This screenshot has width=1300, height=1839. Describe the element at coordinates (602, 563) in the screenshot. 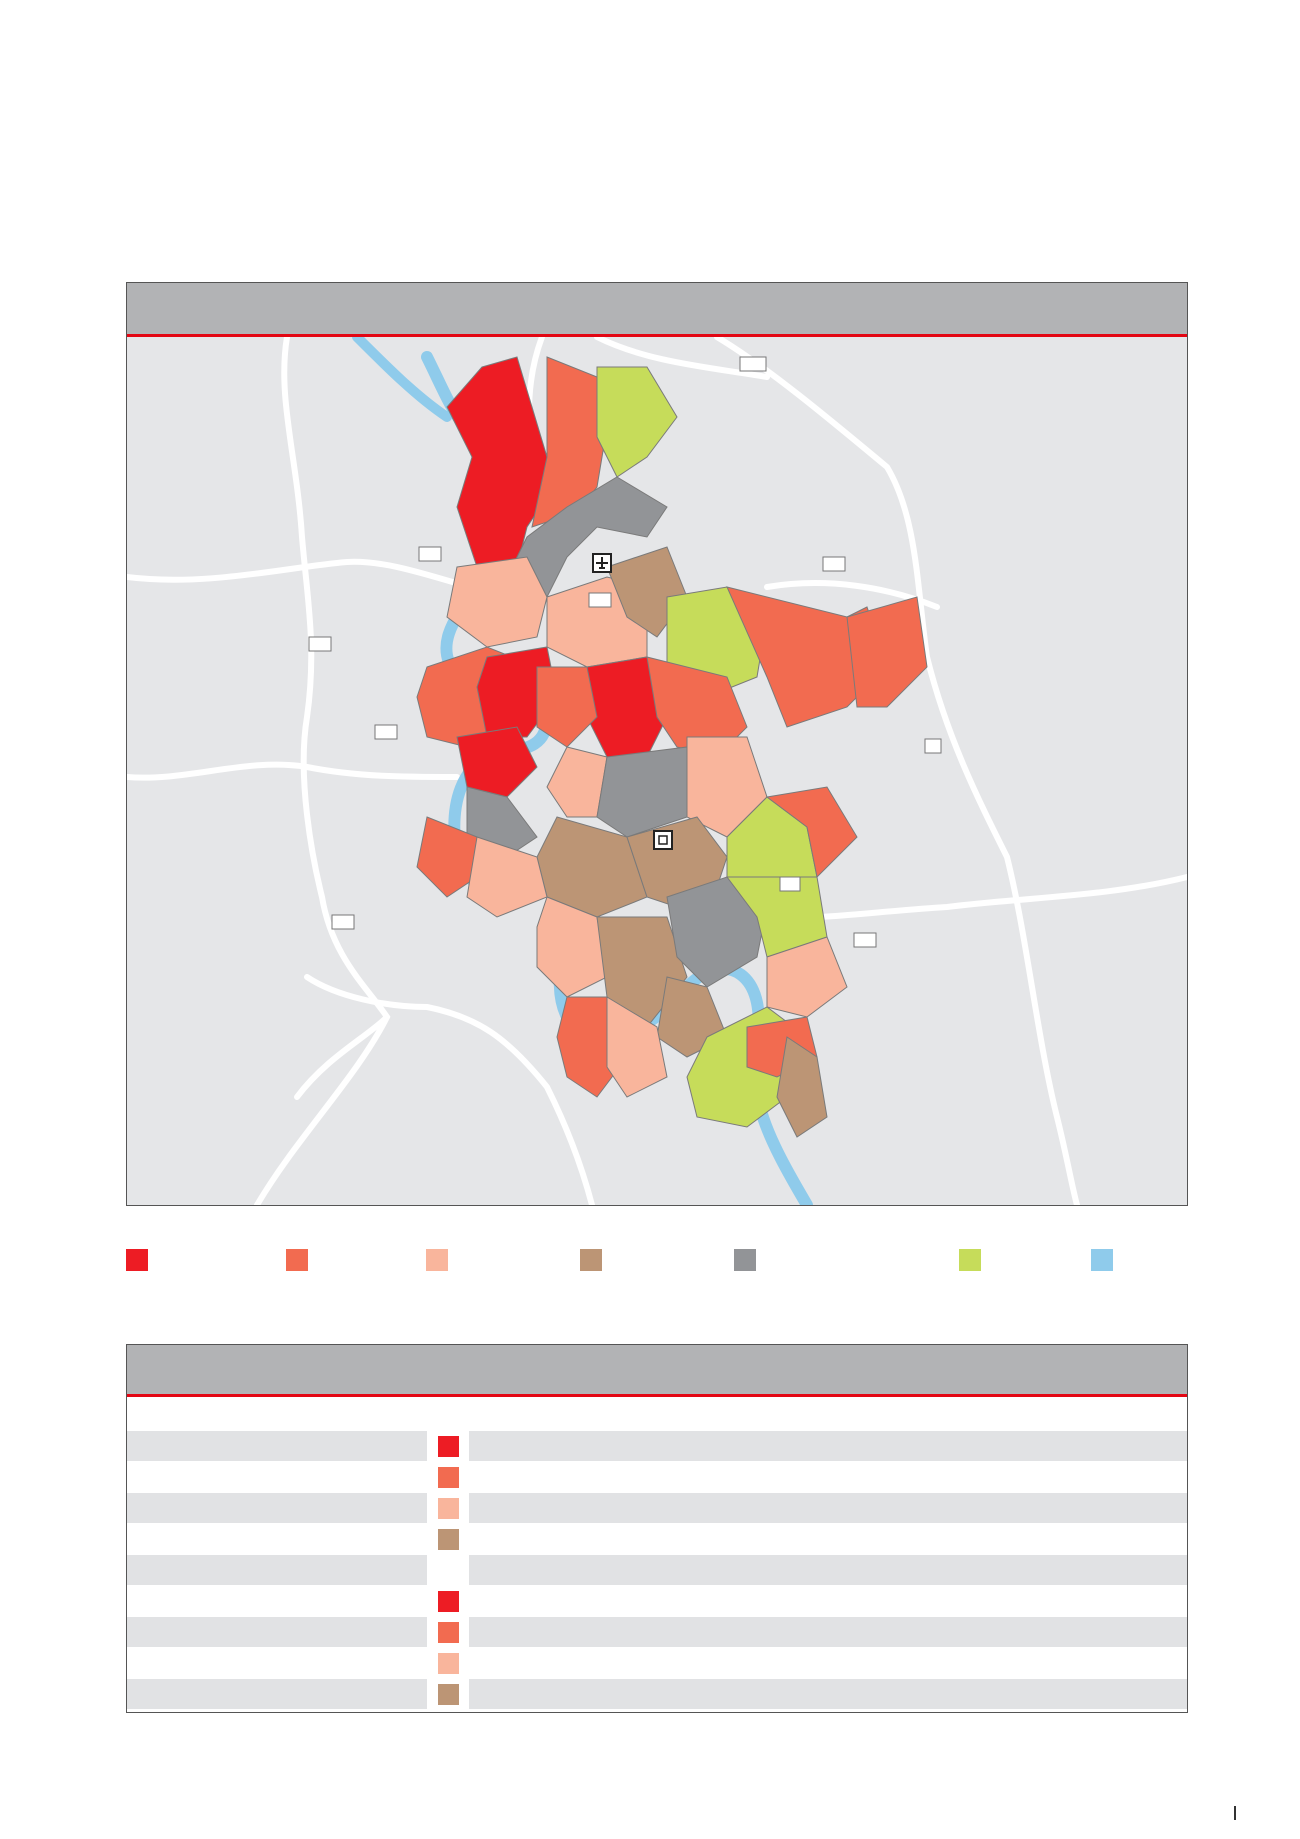

I see `airport-icon` at that location.